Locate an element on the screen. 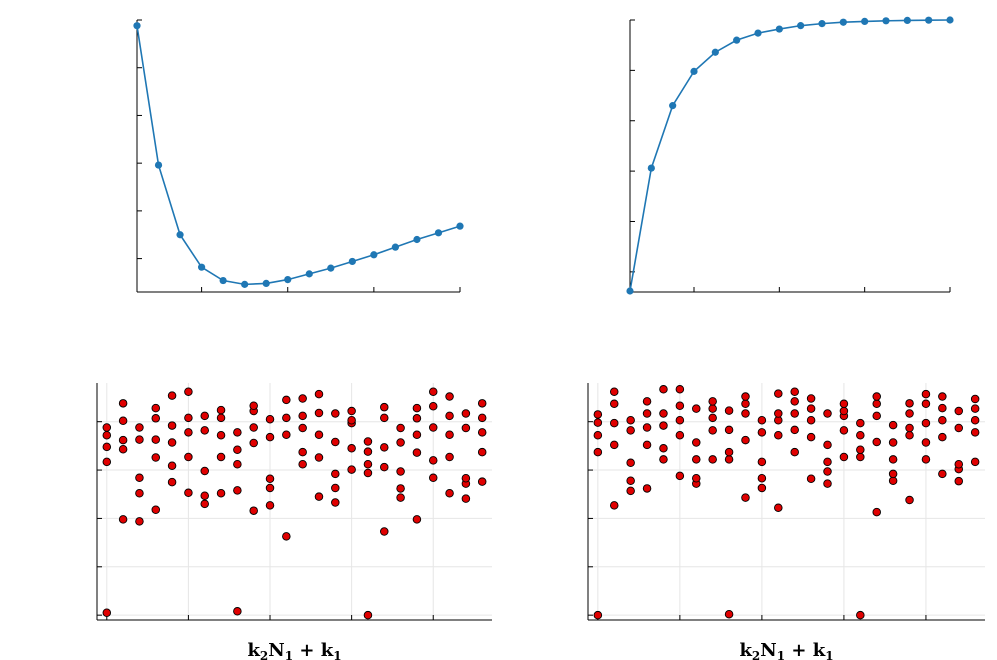 The image size is (997, 660). x-axis-label-subscript: 1 is located at coordinates (289, 654).